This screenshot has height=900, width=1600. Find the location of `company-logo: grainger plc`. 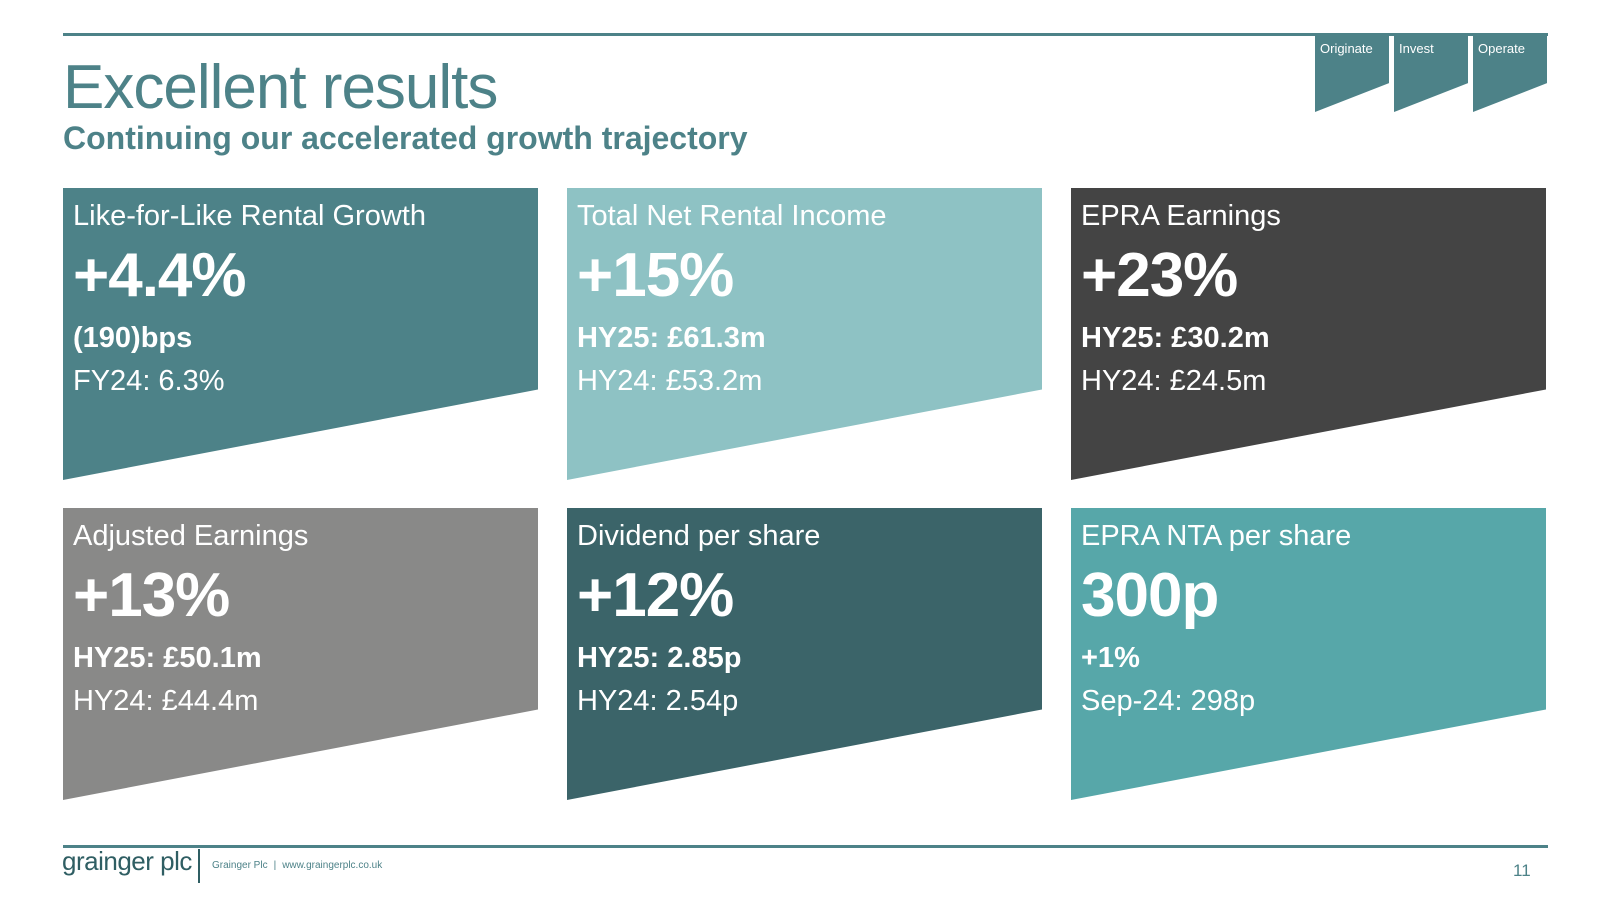

company-logo: grainger plc is located at coordinates (127, 861).